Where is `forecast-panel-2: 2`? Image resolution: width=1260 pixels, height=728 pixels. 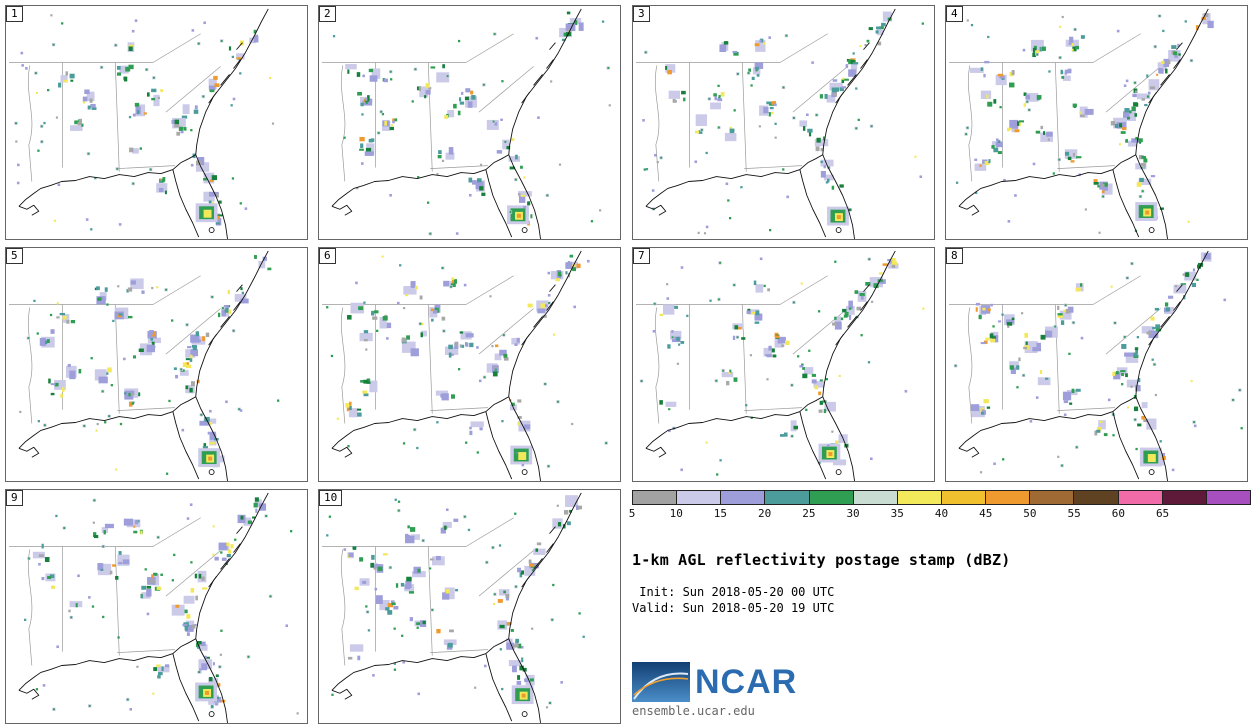
forecast-panel-2: 2 is located at coordinates (469, 122).